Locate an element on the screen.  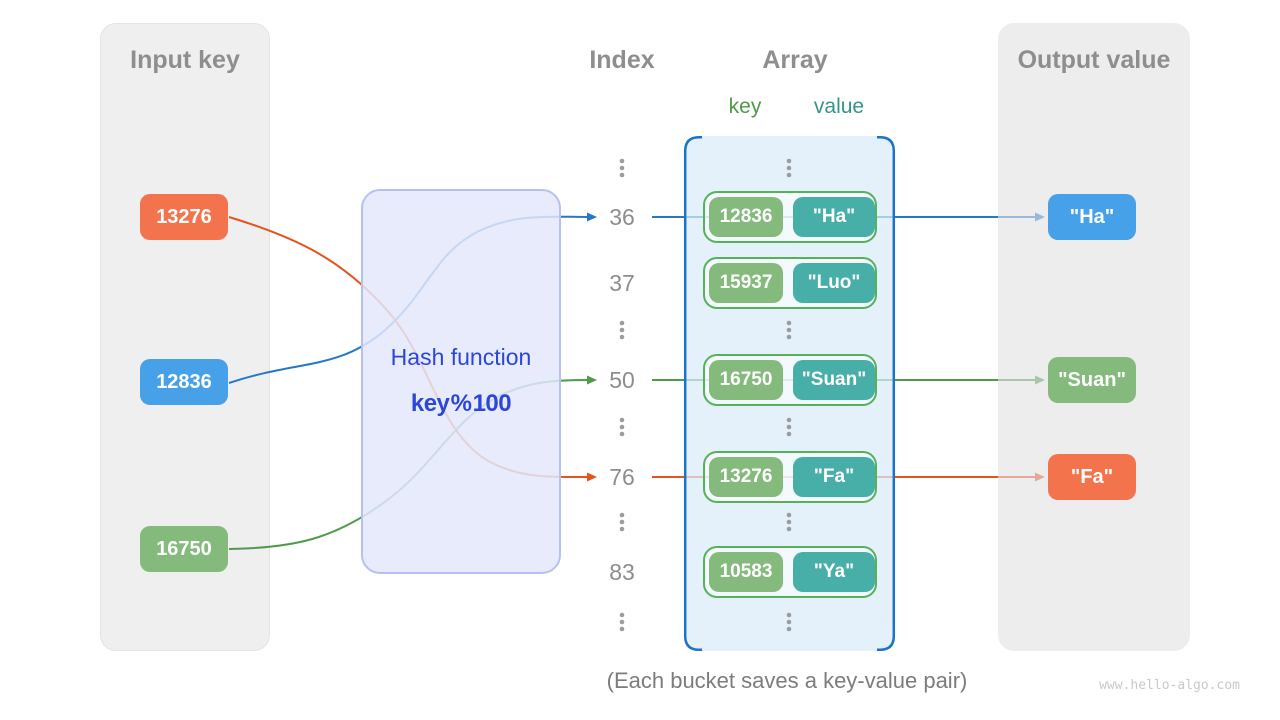
hash-function-box is located at coordinates (461, 381).